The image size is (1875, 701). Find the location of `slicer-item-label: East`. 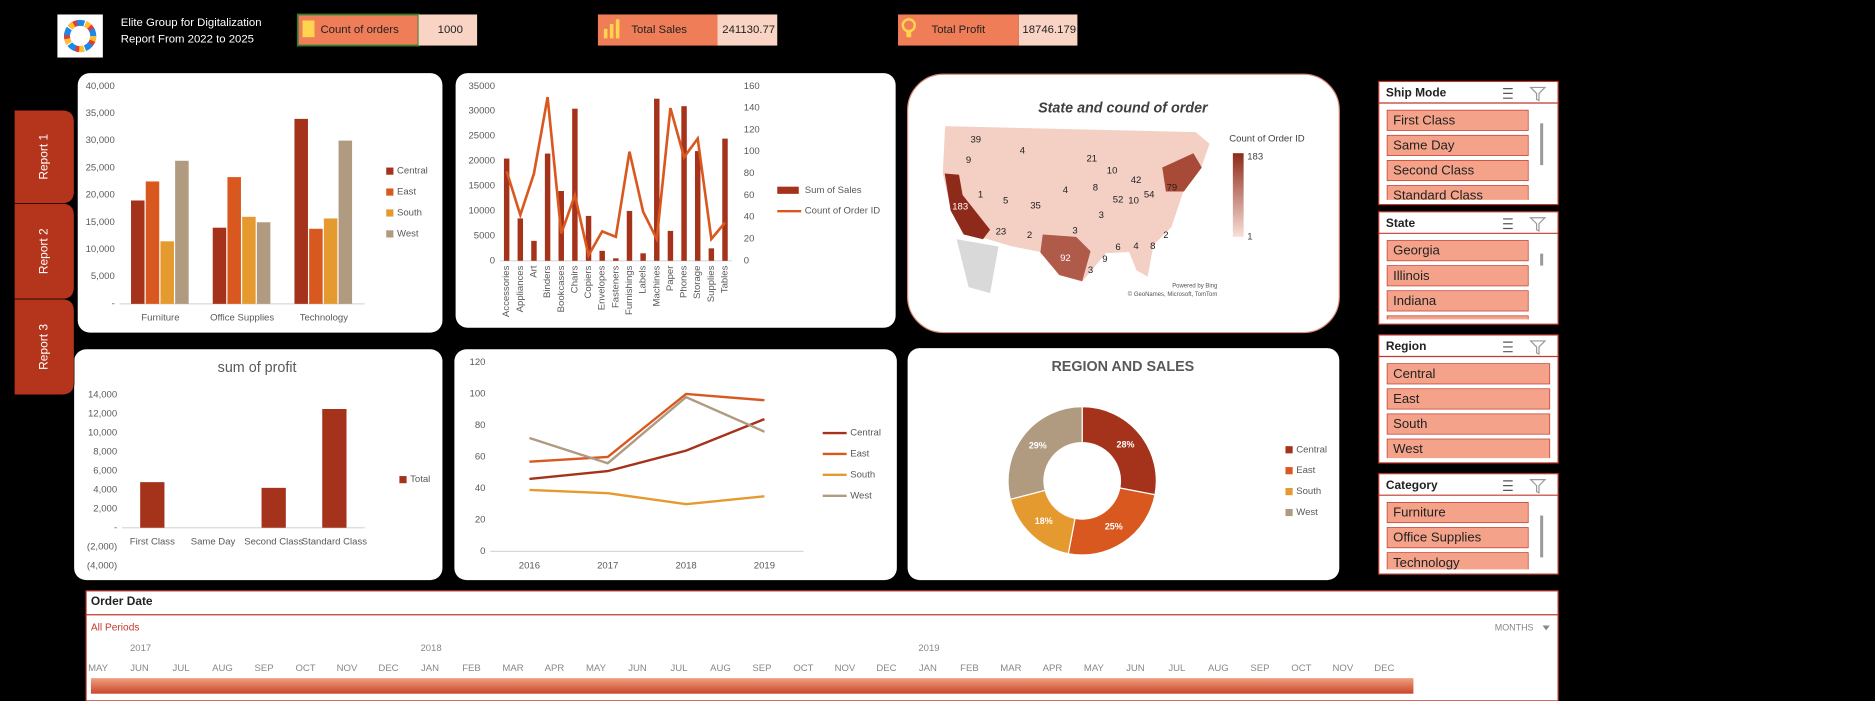

slicer-item-label: East is located at coordinates (1406, 398).